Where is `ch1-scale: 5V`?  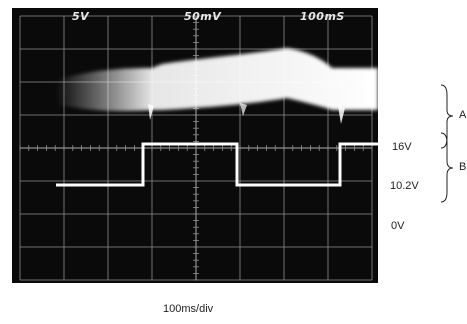
ch1-scale: 5V is located at coordinates (81, 16).